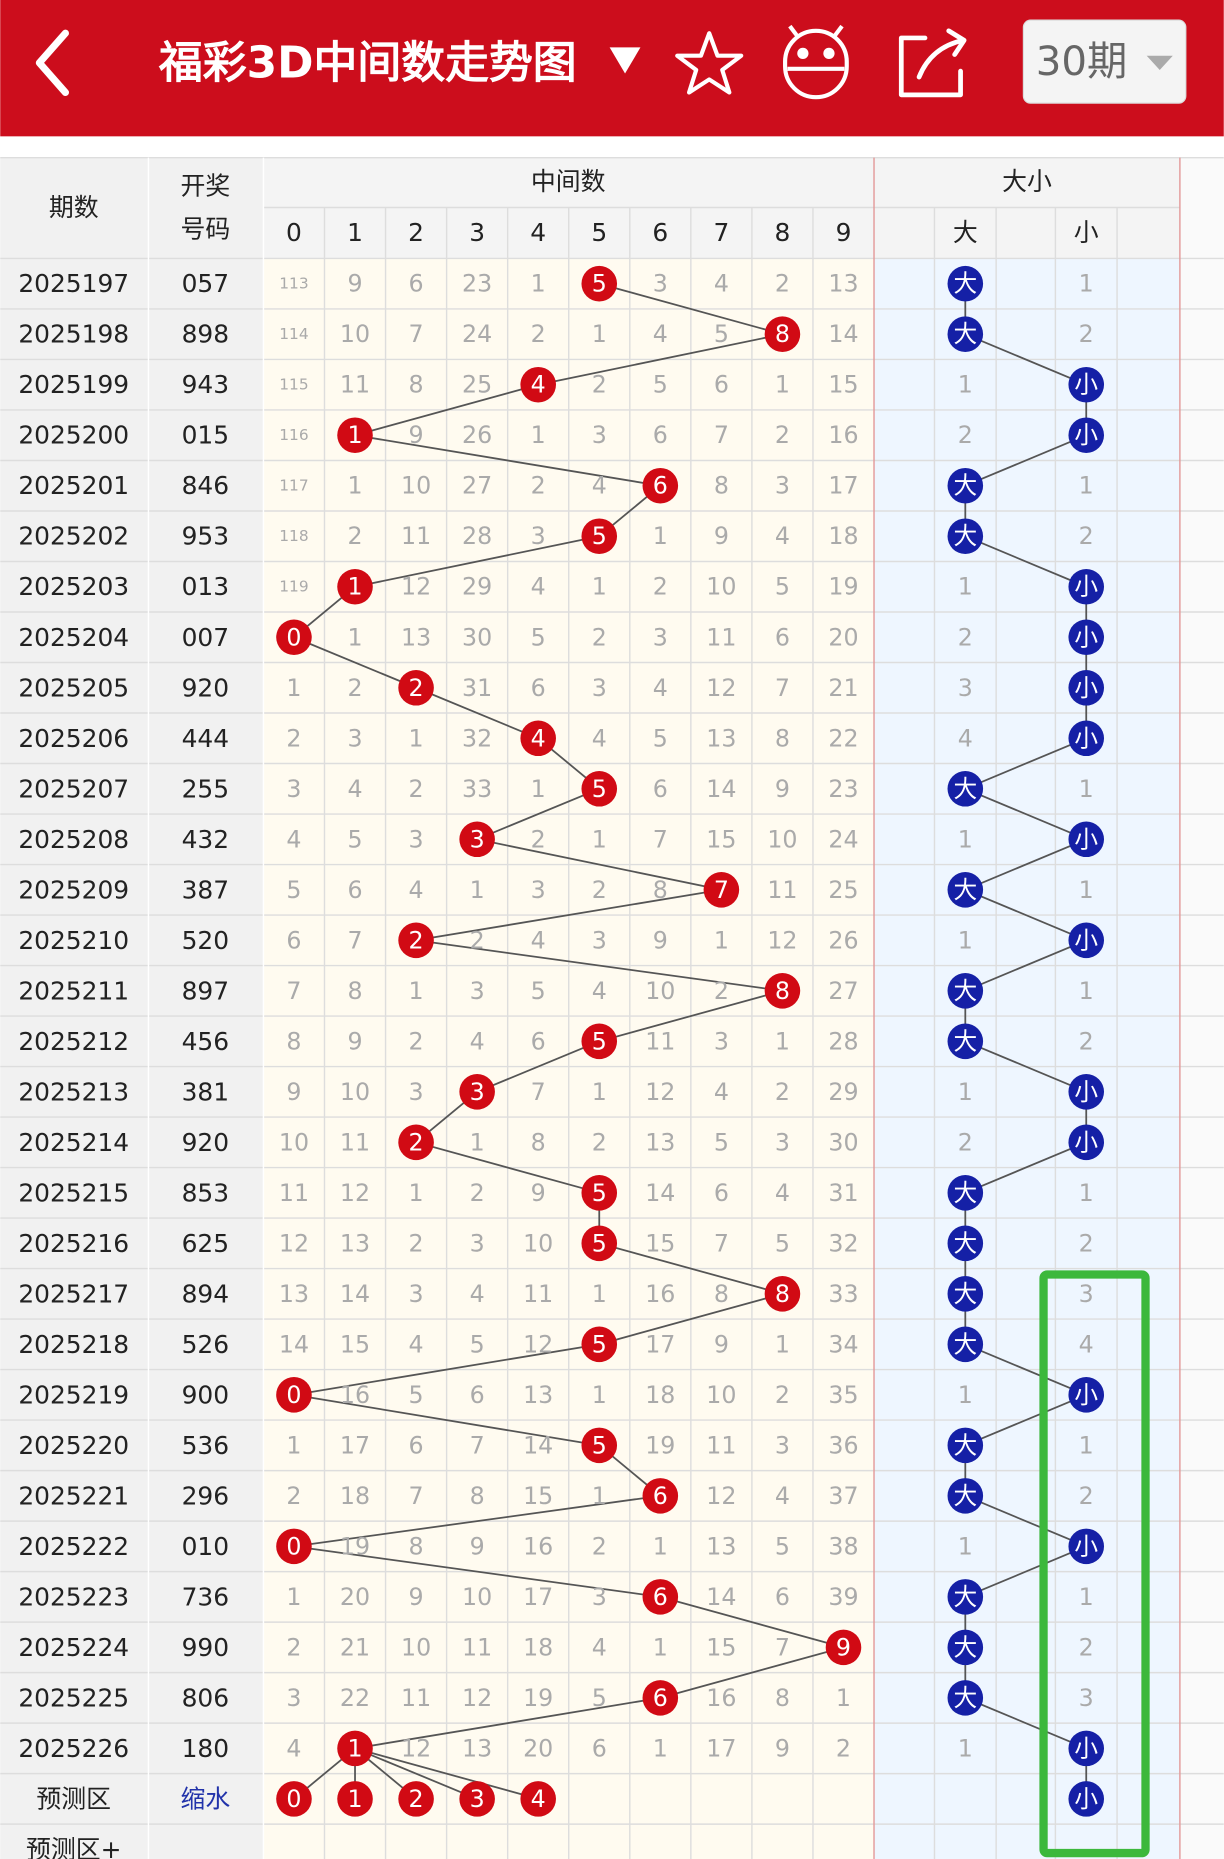 Image resolution: width=1224 pixels, height=1859 pixels. What do you see at coordinates (538, 232) in the screenshot?
I see `header-digit: 4` at bounding box center [538, 232].